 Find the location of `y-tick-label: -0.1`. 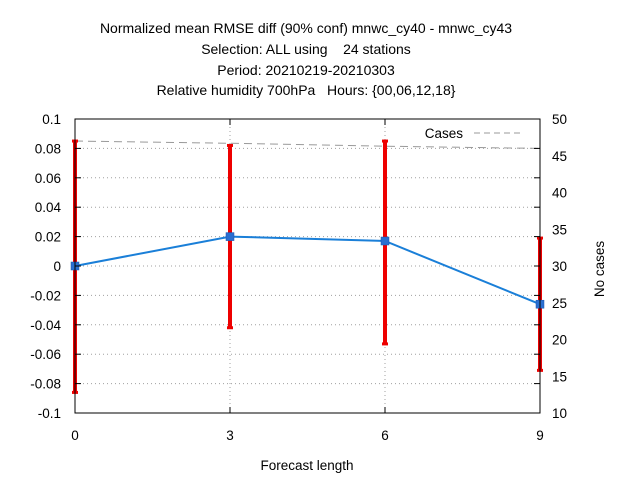

y-tick-label: -0.1 is located at coordinates (49, 413).